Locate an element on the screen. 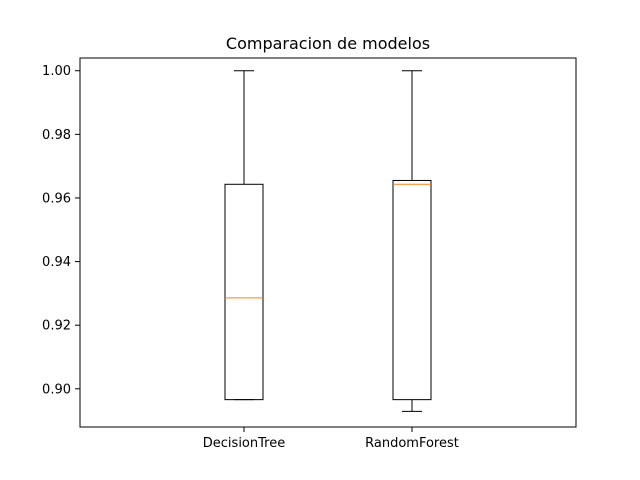 Image resolution: width=640 pixels, height=480 pixels. box-randomforest is located at coordinates (412, 241).